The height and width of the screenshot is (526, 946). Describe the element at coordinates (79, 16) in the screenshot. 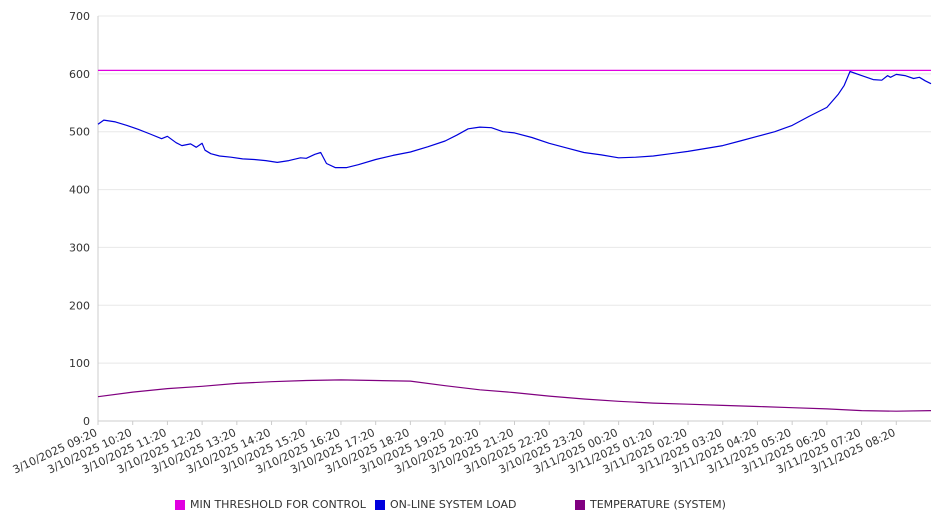

I see `y-tick-label: 700` at that location.